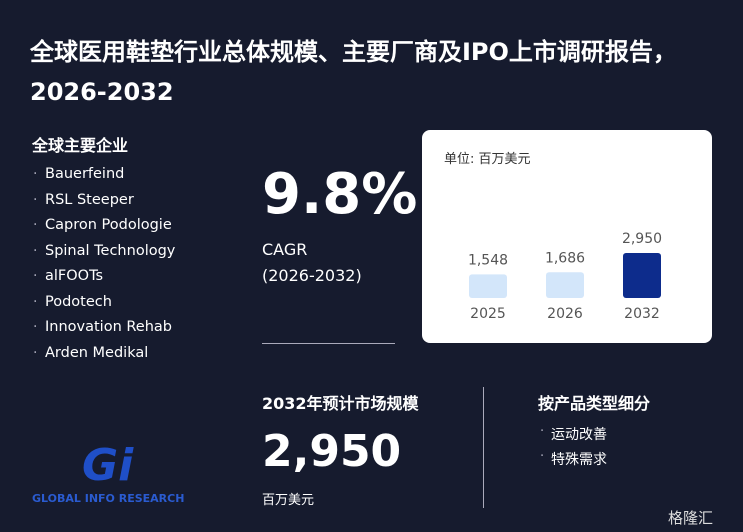 The height and width of the screenshot is (532, 743). Describe the element at coordinates (80, 145) in the screenshot. I see `companies-heading: 全球主要企业` at that location.